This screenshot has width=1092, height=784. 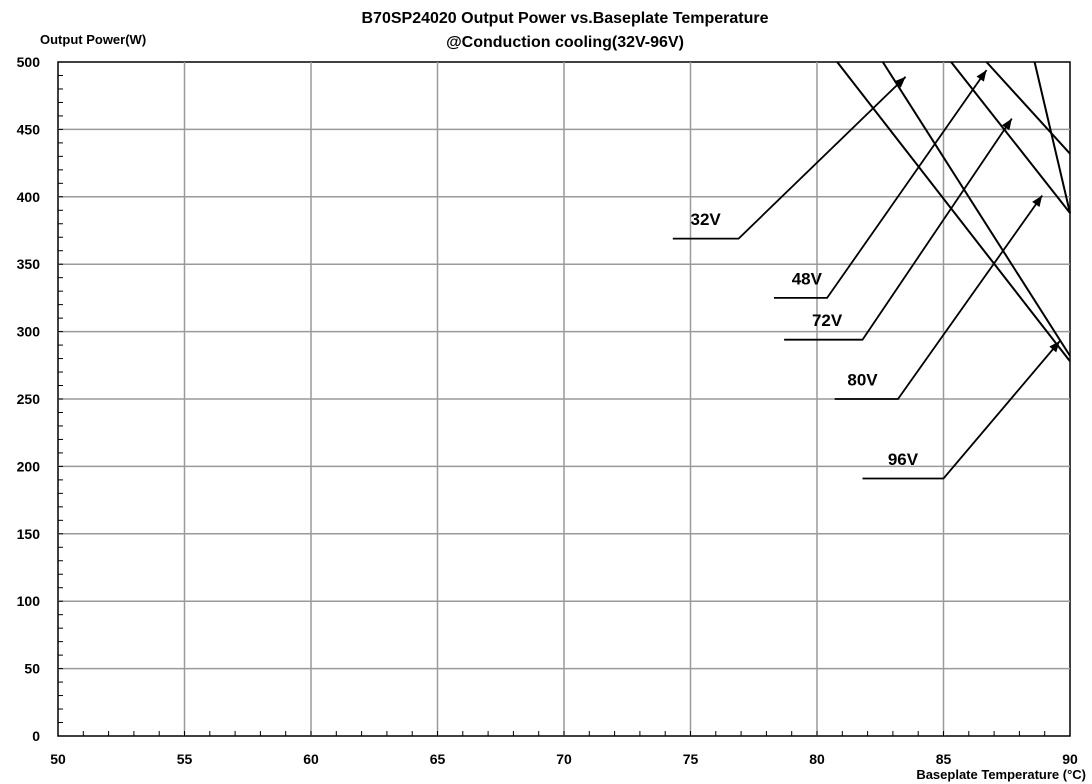 I want to click on x-tick-label: 50, so click(x=58, y=759).